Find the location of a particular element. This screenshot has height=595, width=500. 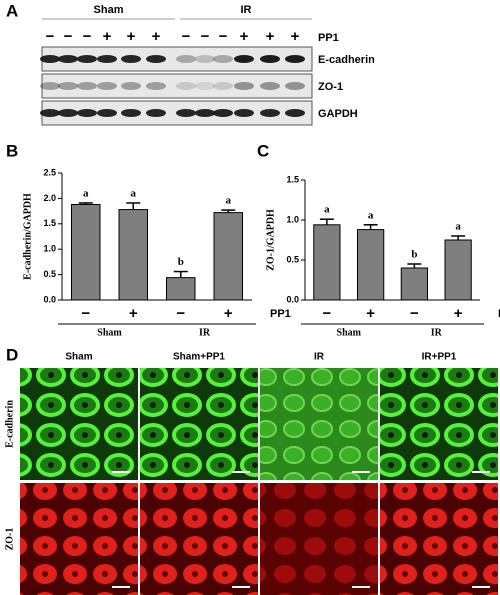

row-label: ZO-1 is located at coordinates (9, 539).